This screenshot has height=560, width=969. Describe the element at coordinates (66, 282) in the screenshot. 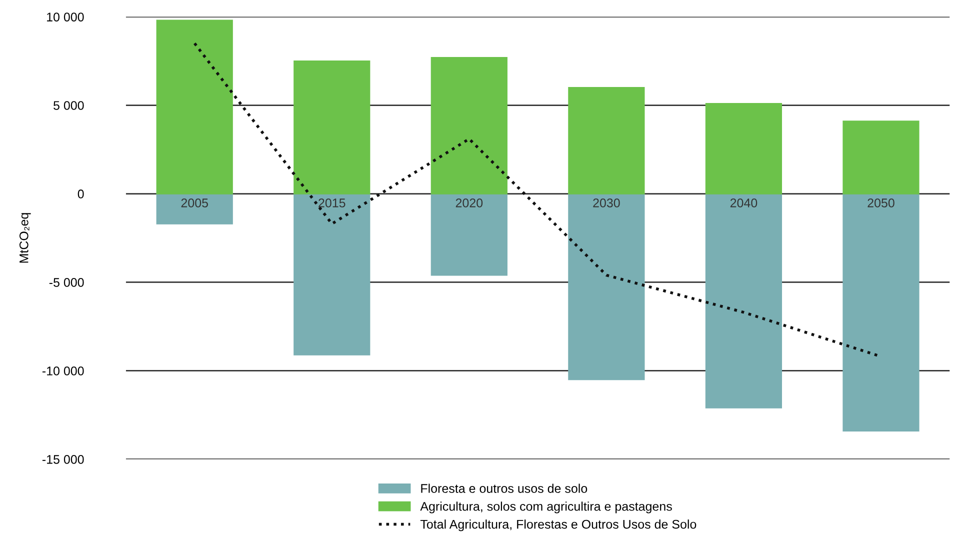

I see `y-tick-label: -5 000` at that location.